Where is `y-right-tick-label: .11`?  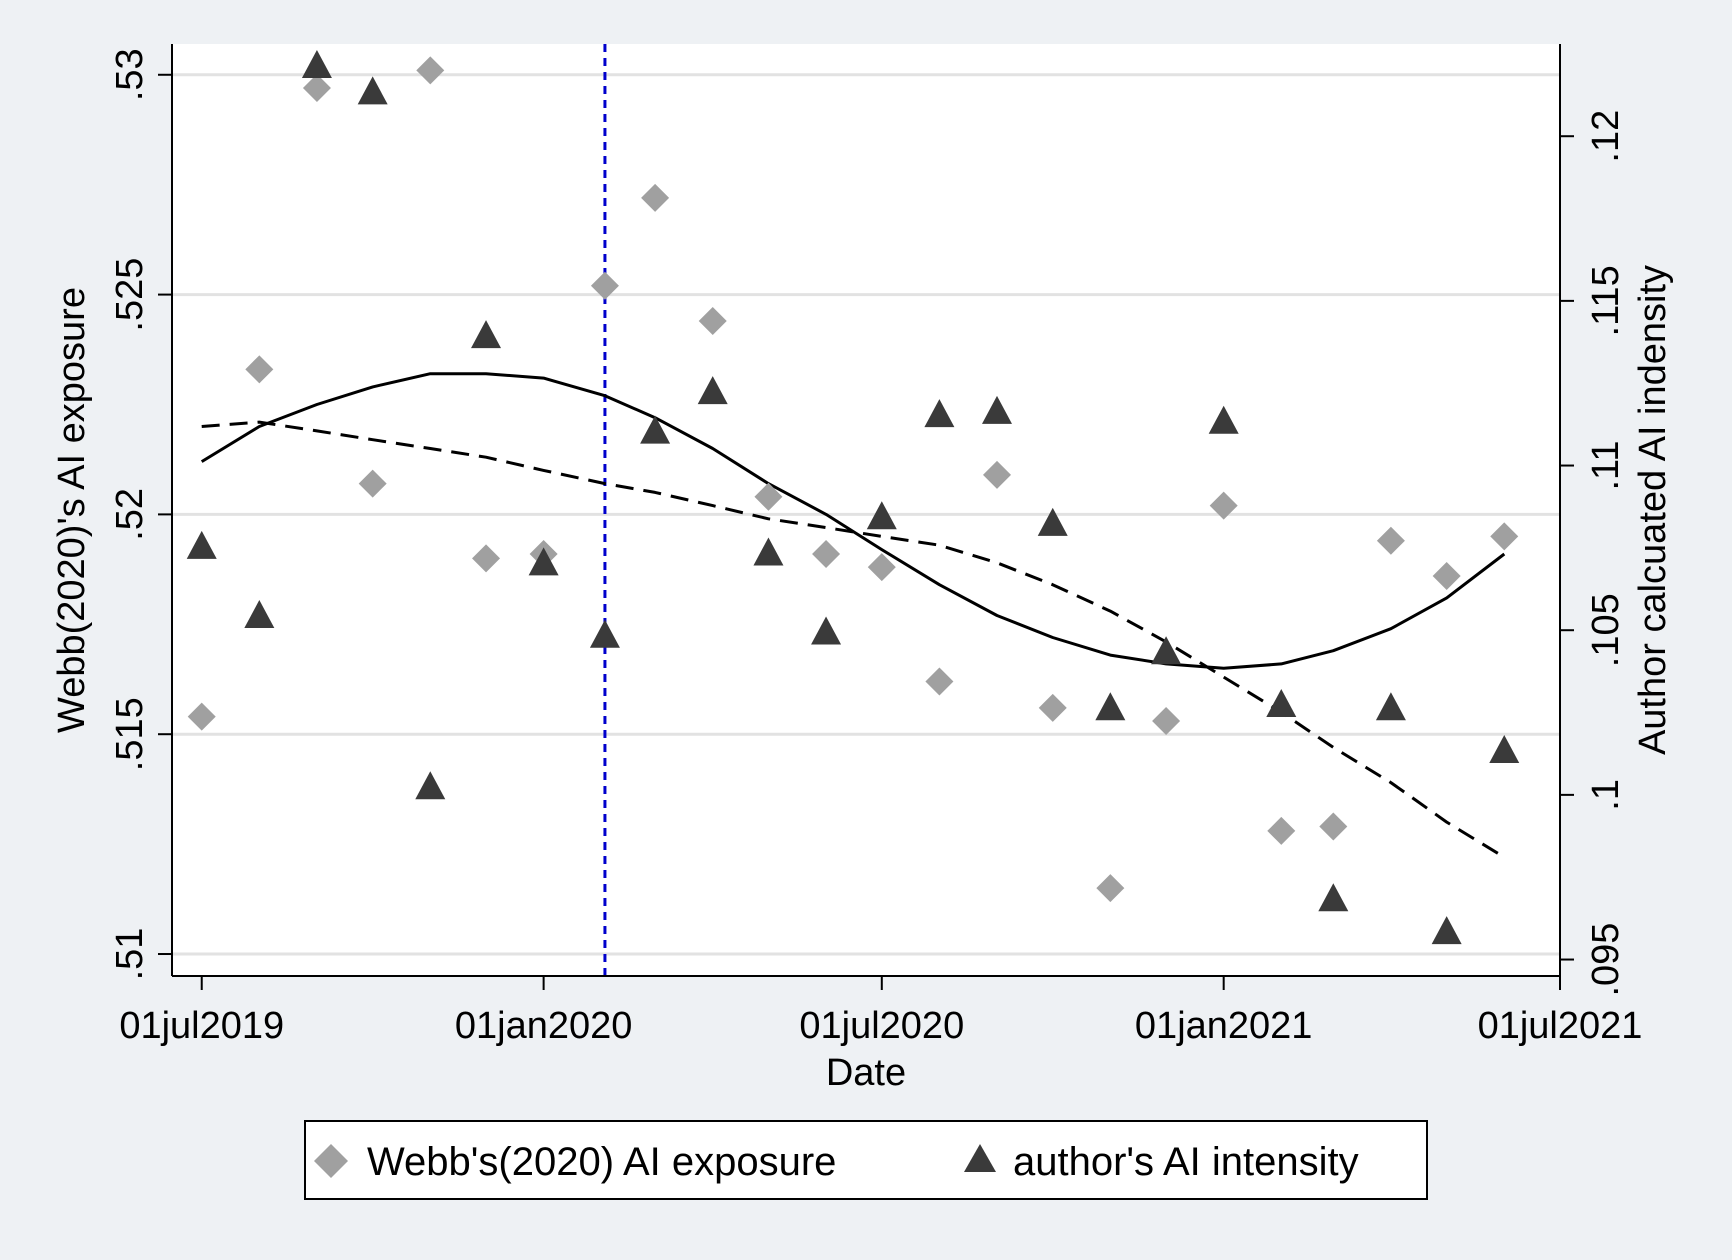 y-right-tick-label: .11 is located at coordinates (1606, 466).